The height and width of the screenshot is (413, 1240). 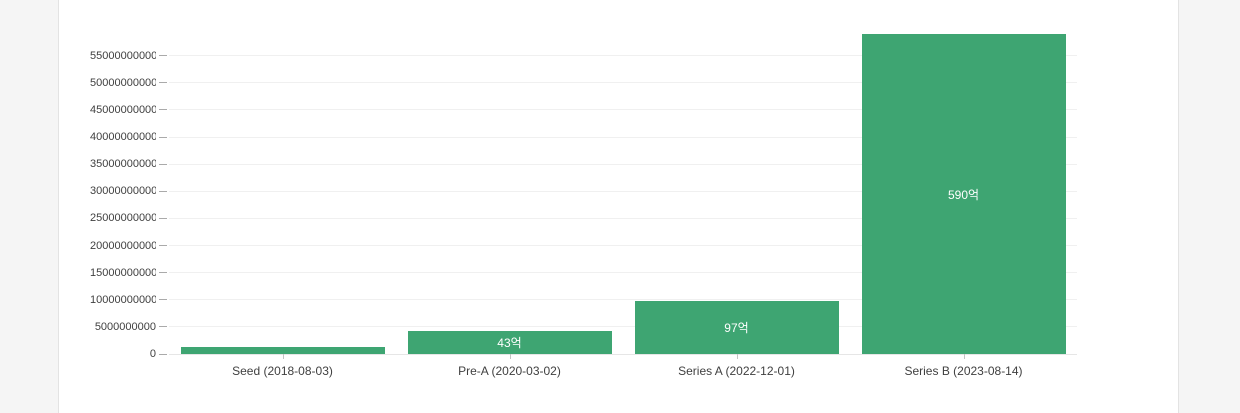 I want to click on y-axis-tick-label: 5000000000, so click(x=125, y=326).